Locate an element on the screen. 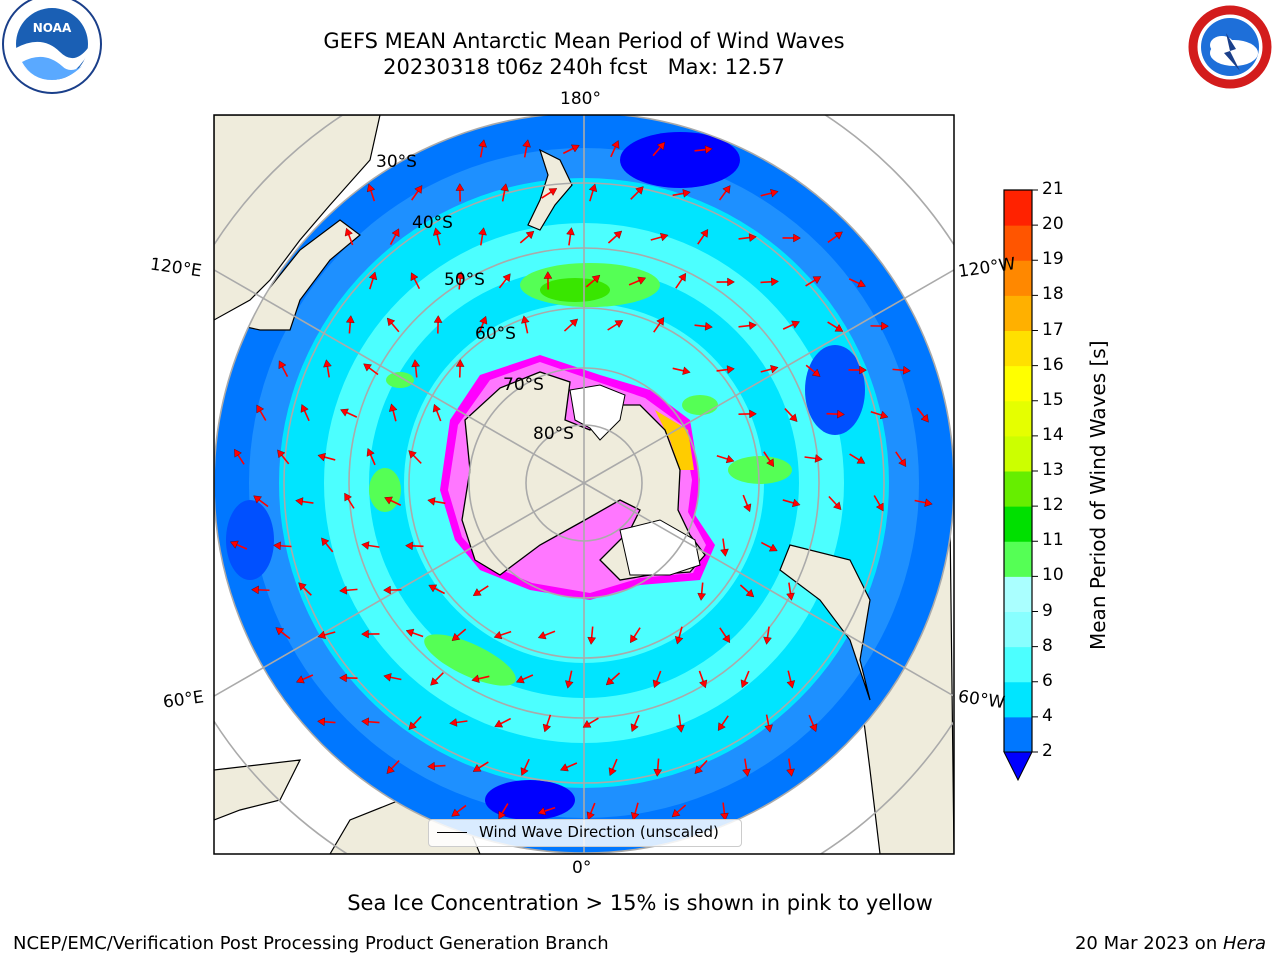 The height and width of the screenshot is (960, 1280). colorbar-tick-label: 8 is located at coordinates (1047, 645).